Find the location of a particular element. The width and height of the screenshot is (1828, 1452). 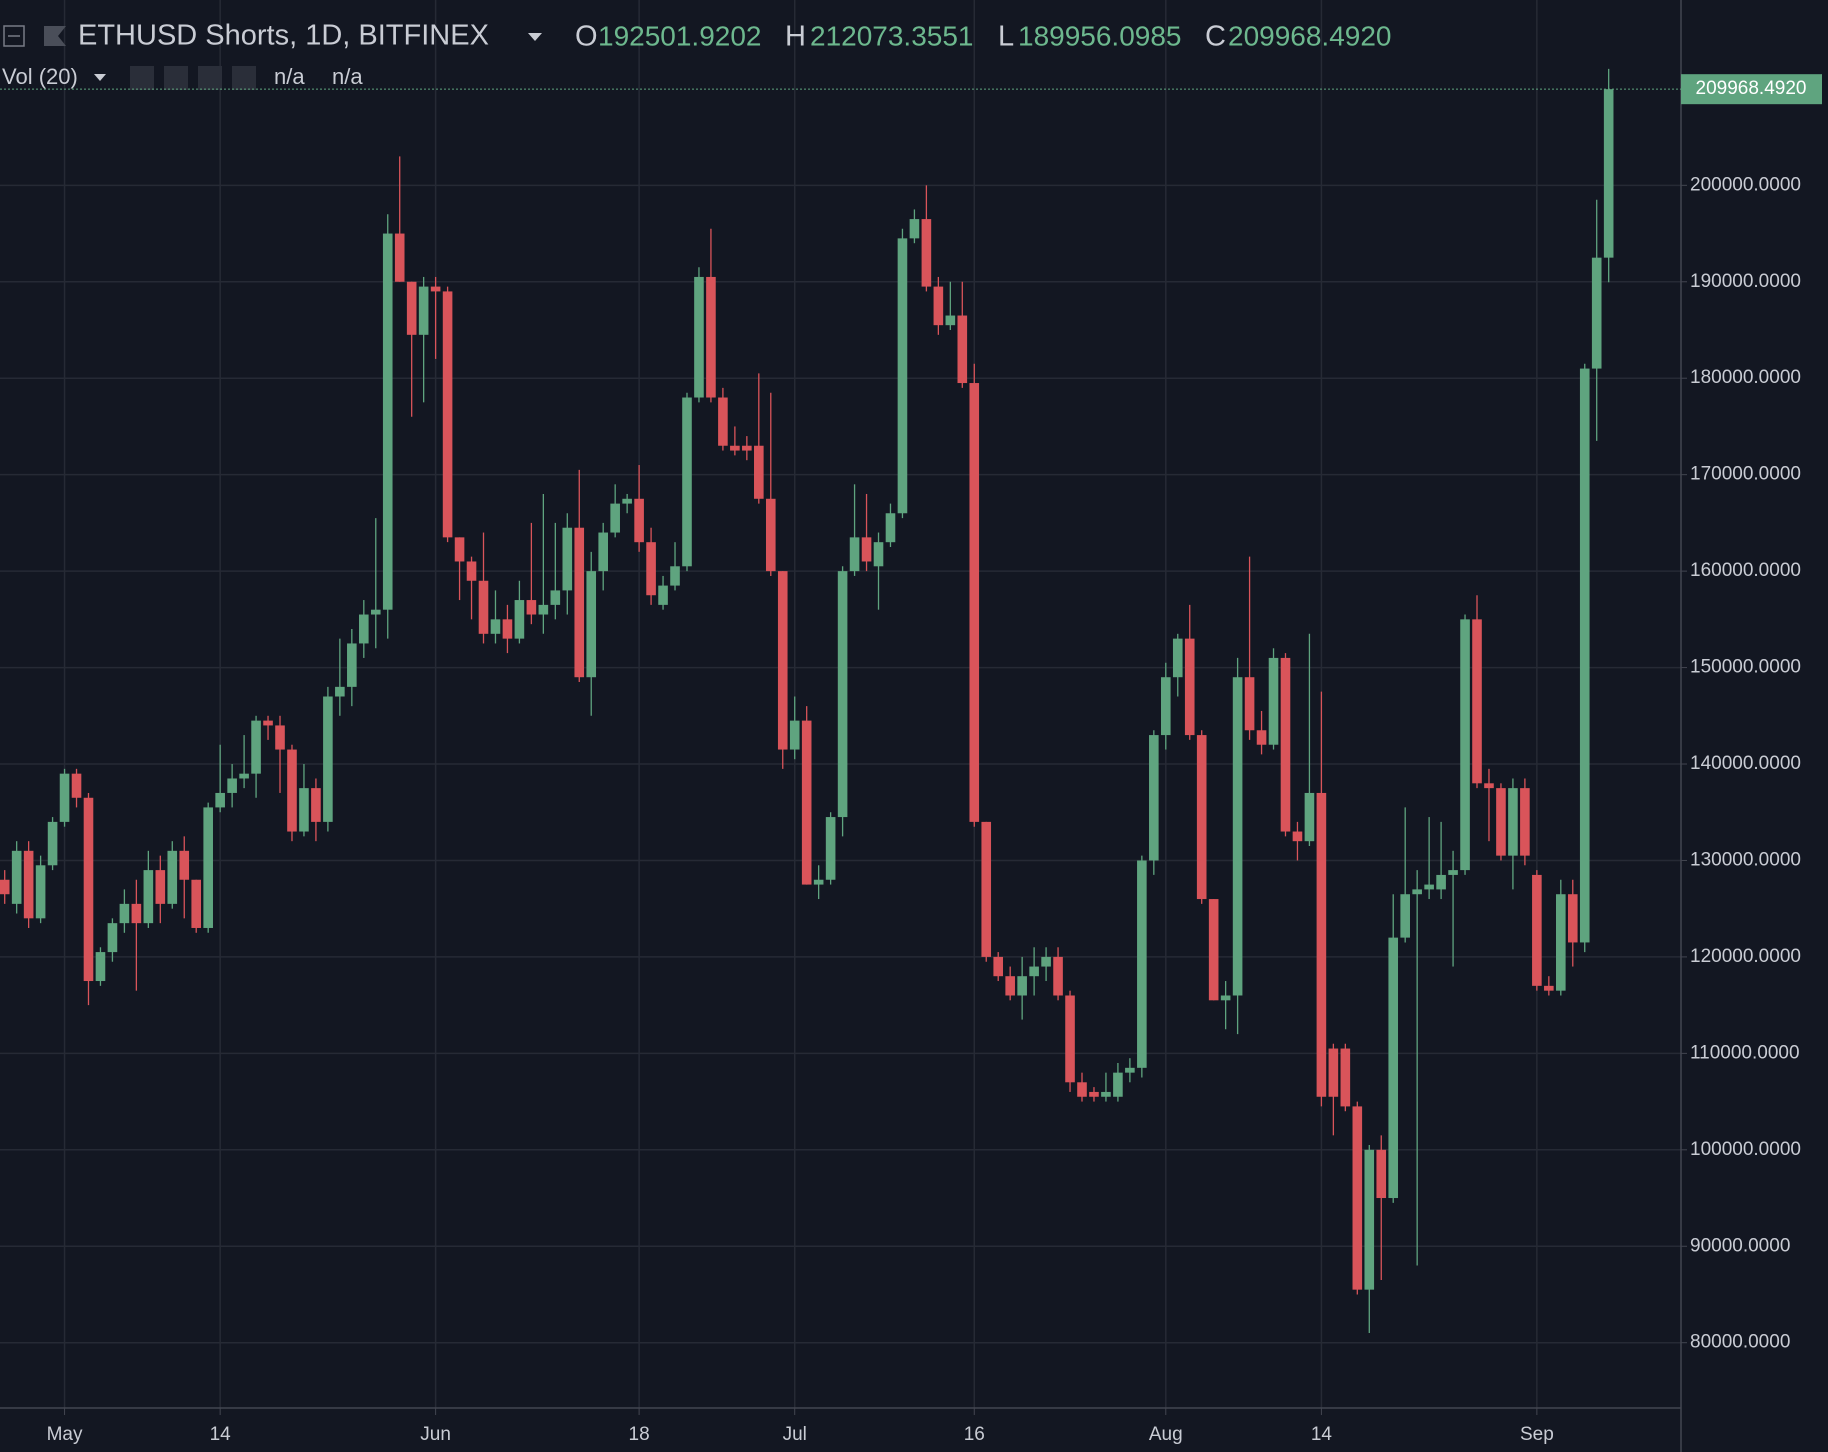

add-button is located at coordinates (210, 78).